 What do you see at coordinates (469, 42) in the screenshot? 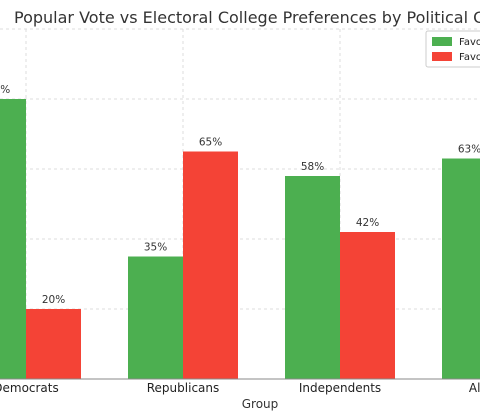
I see `legend-label-popular-vote: Favor Popular Vote` at bounding box center [469, 42].